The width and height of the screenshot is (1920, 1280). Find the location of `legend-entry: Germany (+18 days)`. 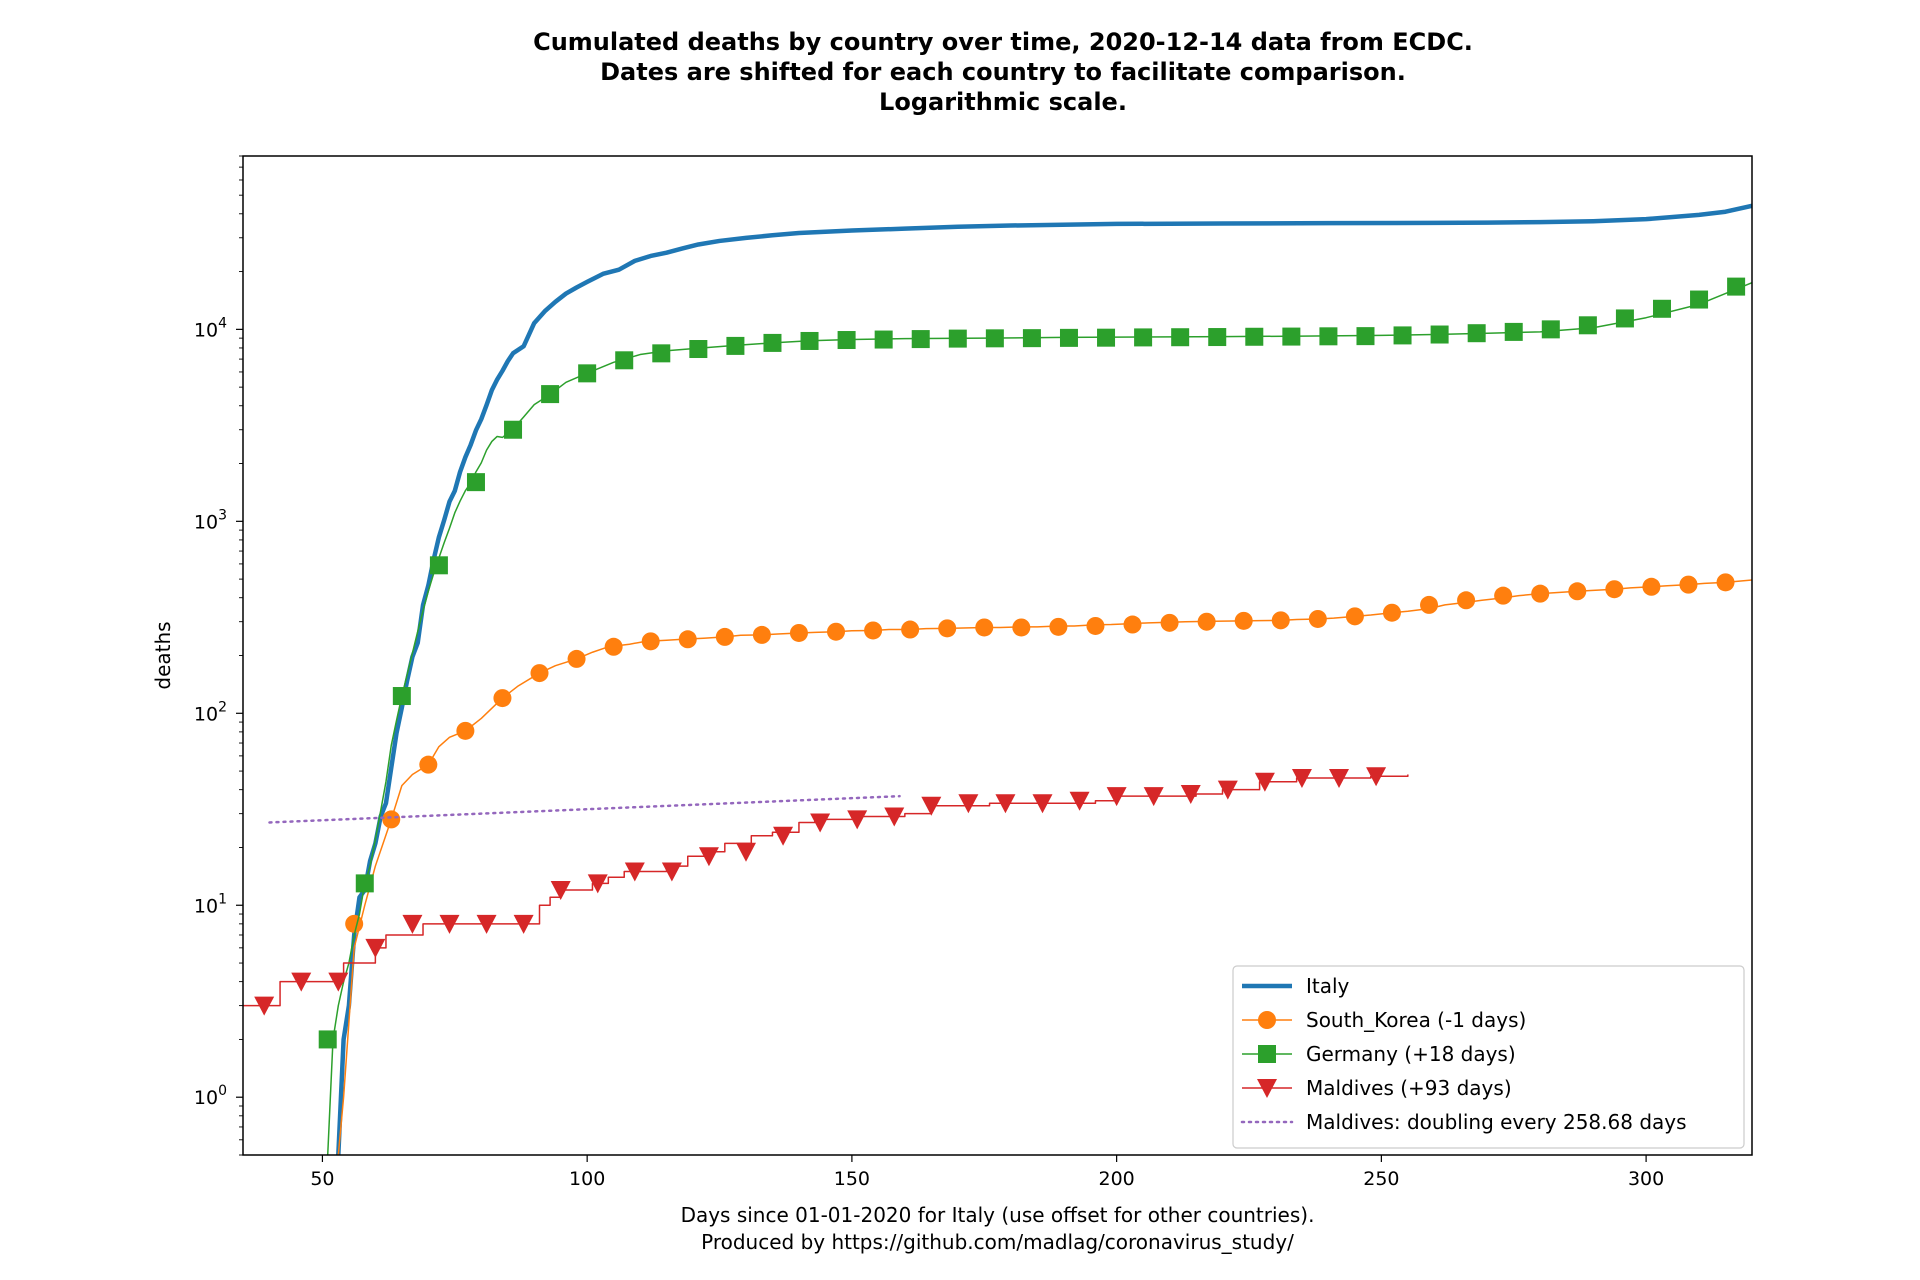

legend-entry: Germany (+18 days) is located at coordinates (1379, 1054).